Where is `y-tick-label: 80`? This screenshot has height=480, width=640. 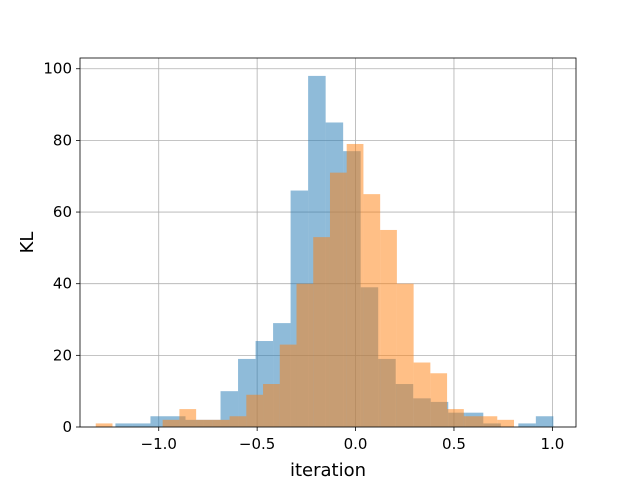
y-tick-label: 80 is located at coordinates (62, 140).